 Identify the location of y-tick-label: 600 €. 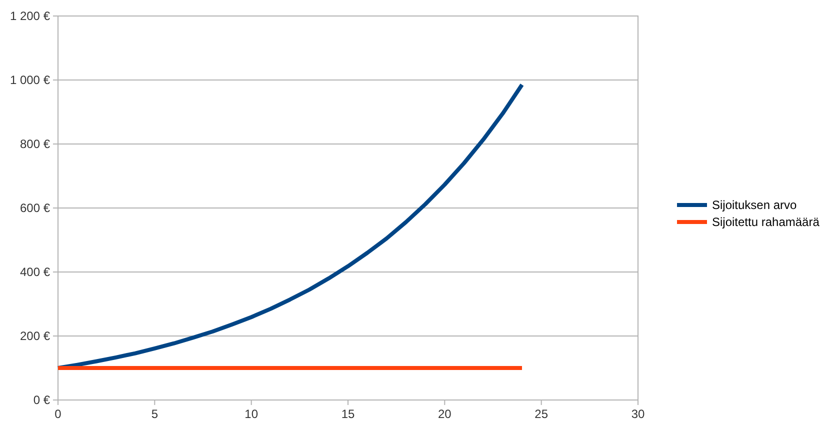
(35, 208).